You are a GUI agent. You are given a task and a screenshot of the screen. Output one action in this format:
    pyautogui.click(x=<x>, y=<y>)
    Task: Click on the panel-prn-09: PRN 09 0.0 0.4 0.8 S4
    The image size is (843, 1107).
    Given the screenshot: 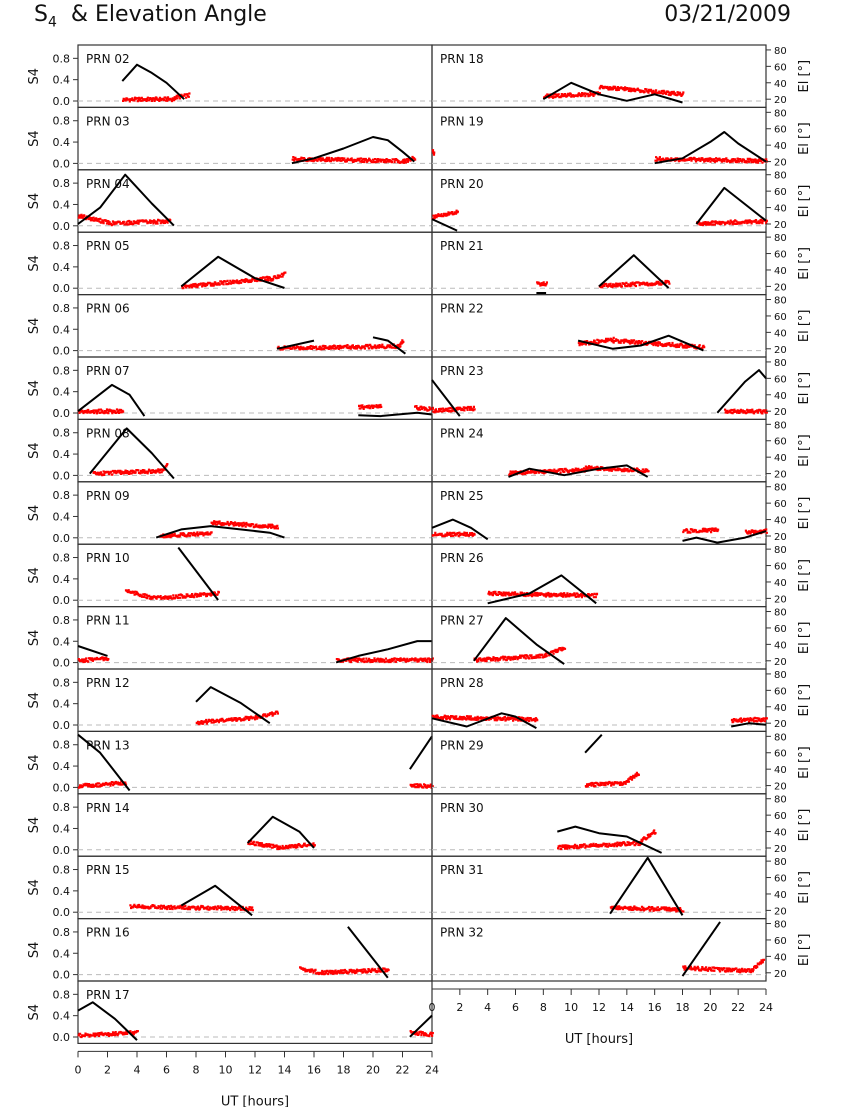 What is the action you would take?
    pyautogui.click(x=230, y=513)
    